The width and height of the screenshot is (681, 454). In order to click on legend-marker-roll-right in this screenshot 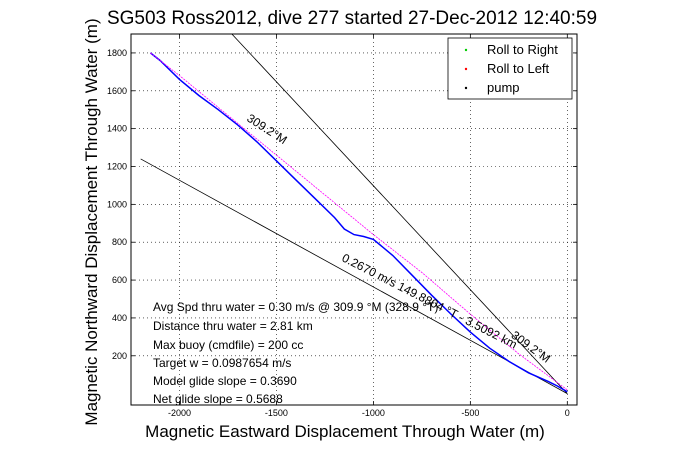, I will do `click(466, 50)`.